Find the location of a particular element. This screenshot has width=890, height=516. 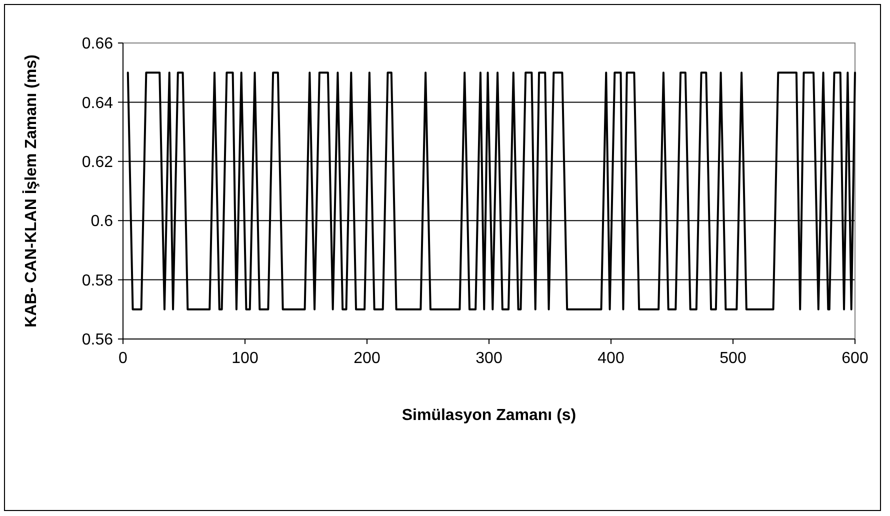

x-tick-label: 500 is located at coordinates (733, 358).